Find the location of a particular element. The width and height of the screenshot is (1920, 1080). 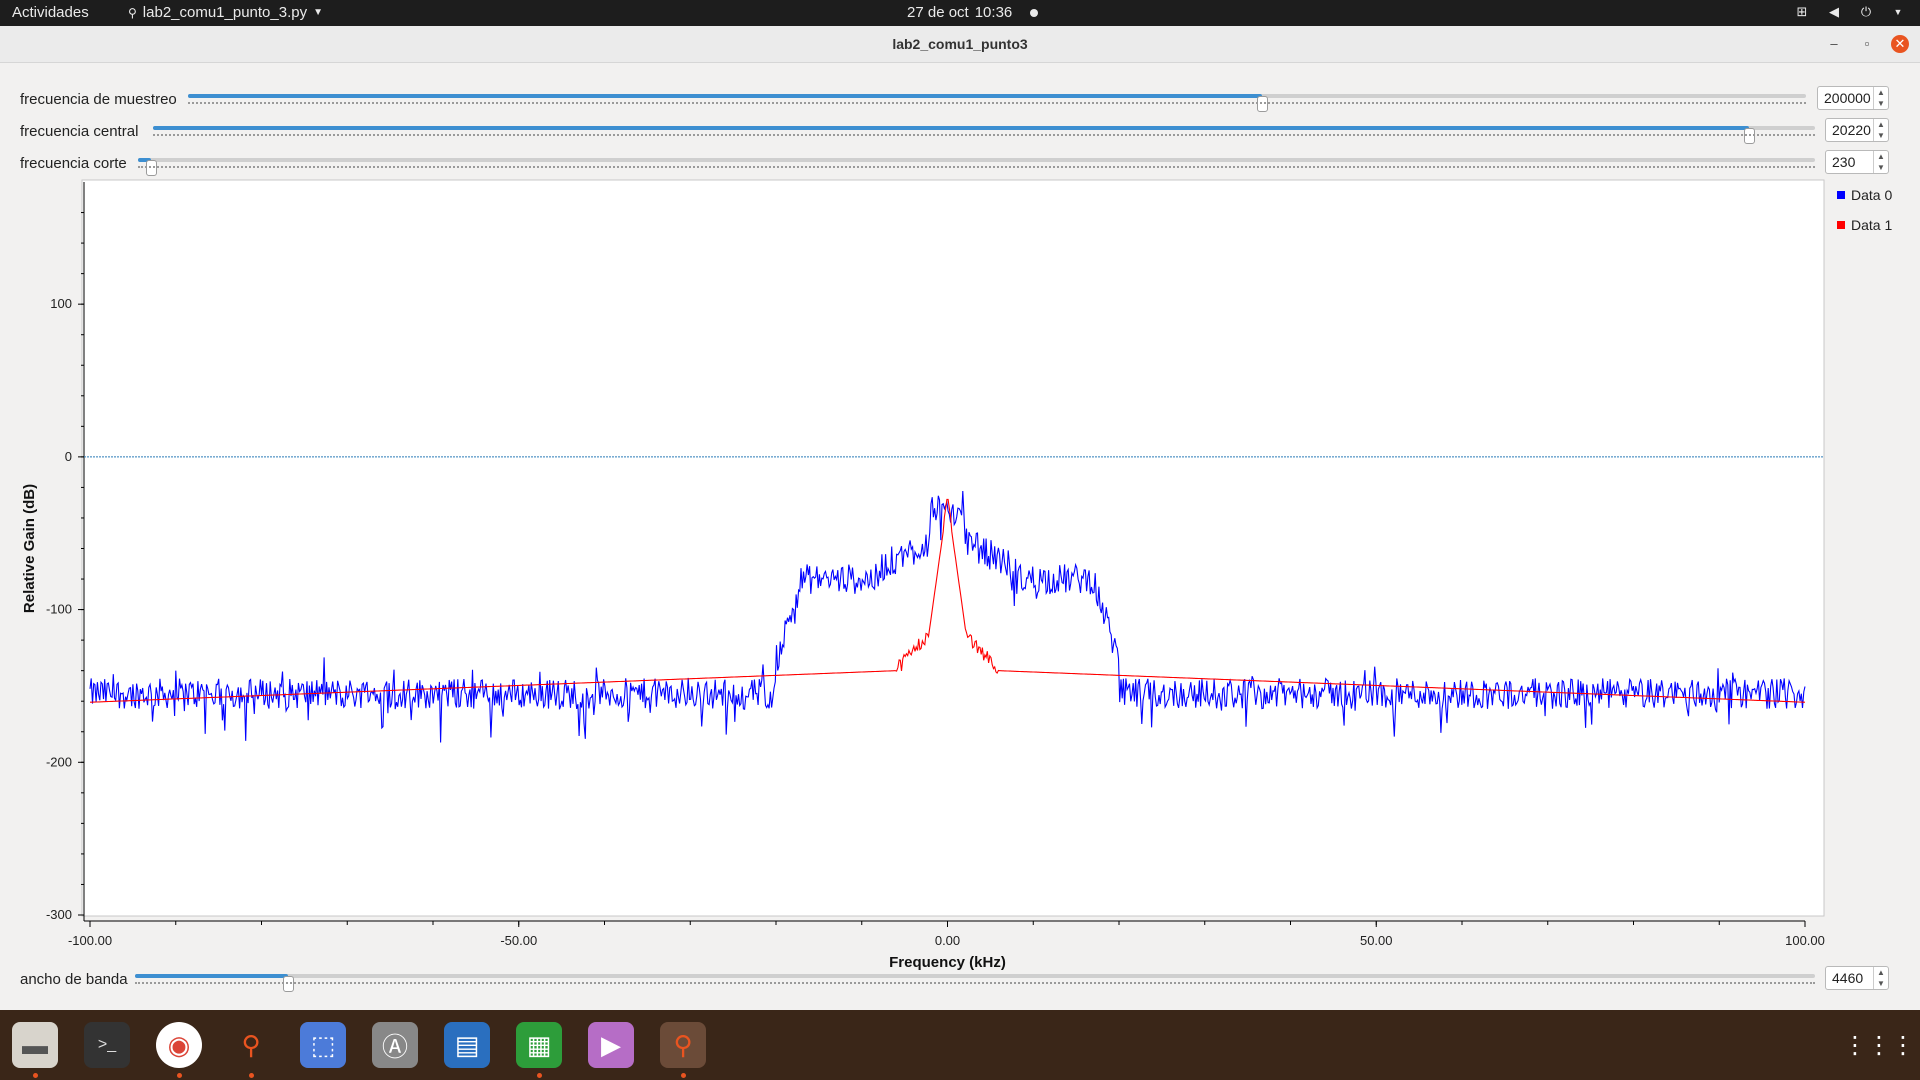

x-tick-label: 0.00 is located at coordinates (947, 940).